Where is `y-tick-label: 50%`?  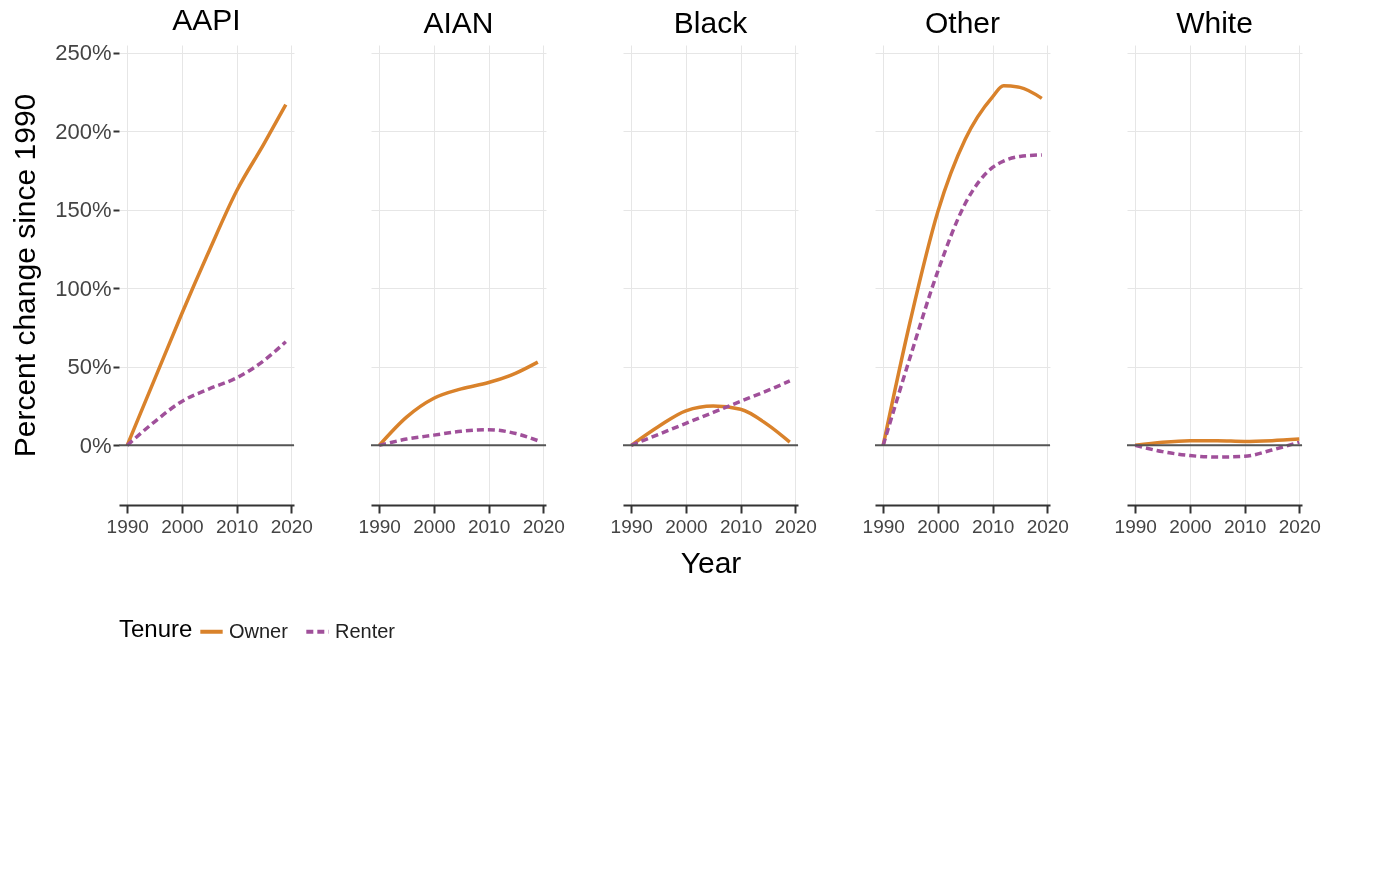
y-tick-label: 50% is located at coordinates (89, 367).